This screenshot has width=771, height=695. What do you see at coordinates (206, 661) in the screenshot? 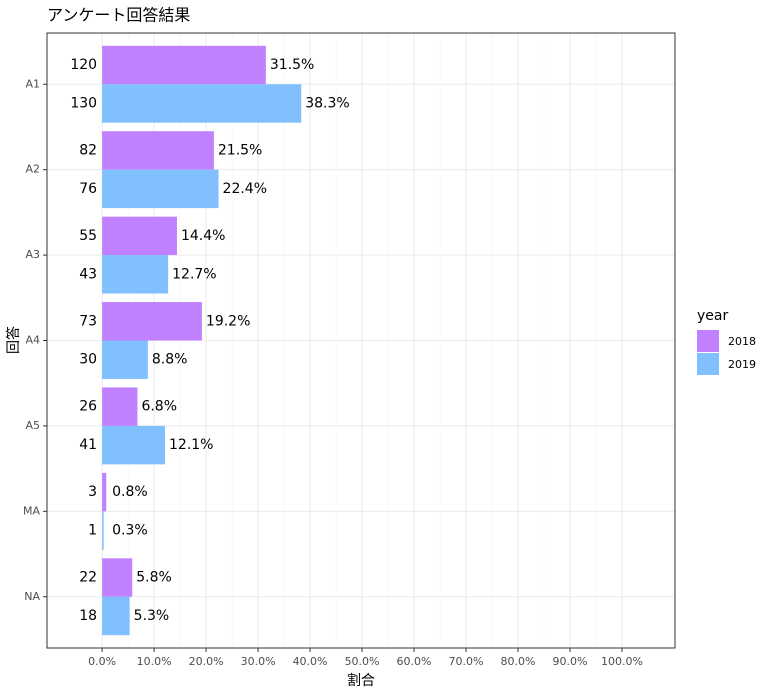
I see `x-tick-label: 20.0%` at bounding box center [206, 661].